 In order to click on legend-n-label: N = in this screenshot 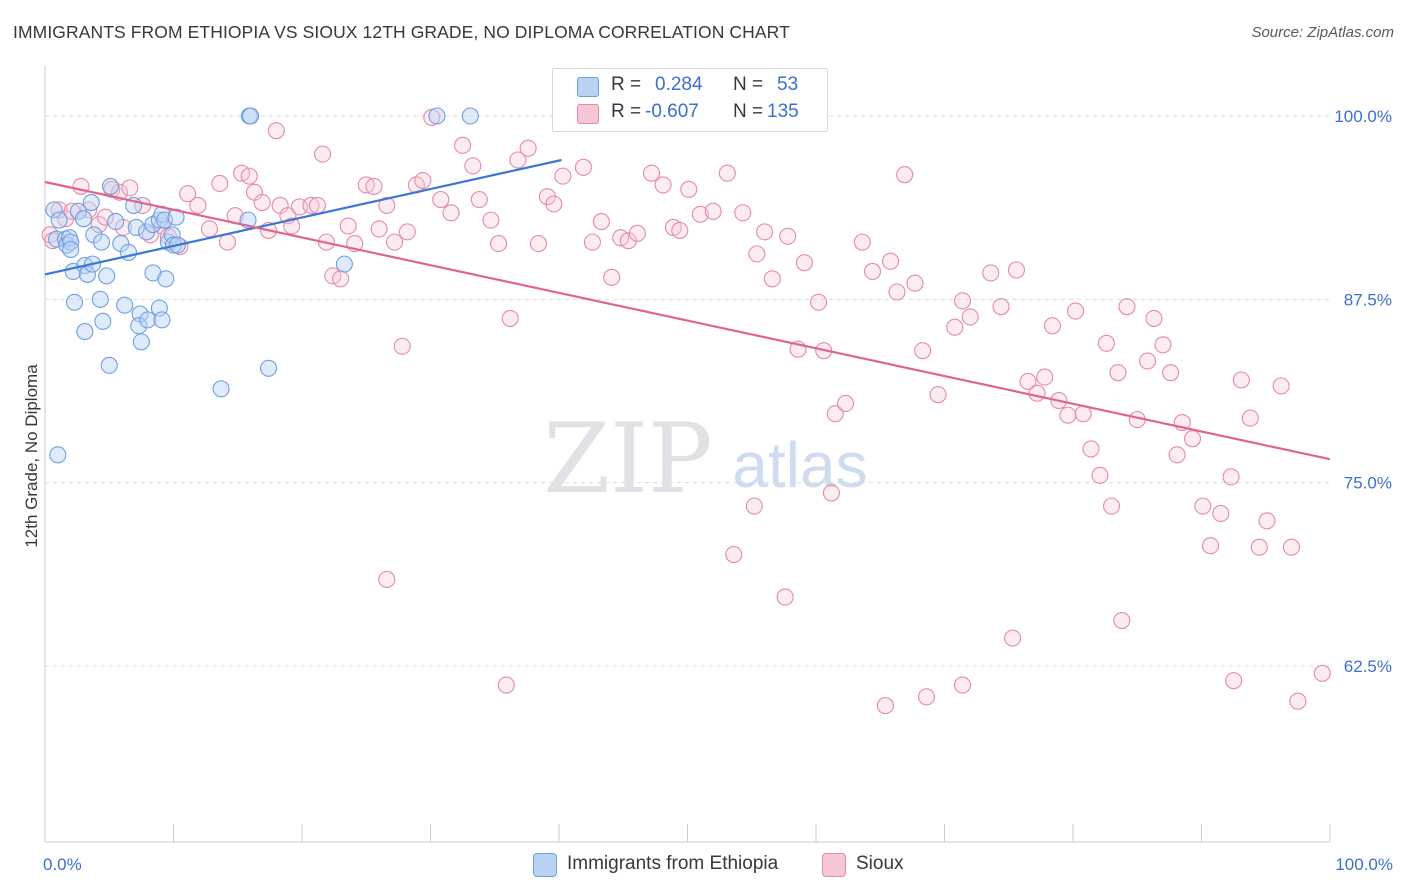, I will do `click(748, 111)`.